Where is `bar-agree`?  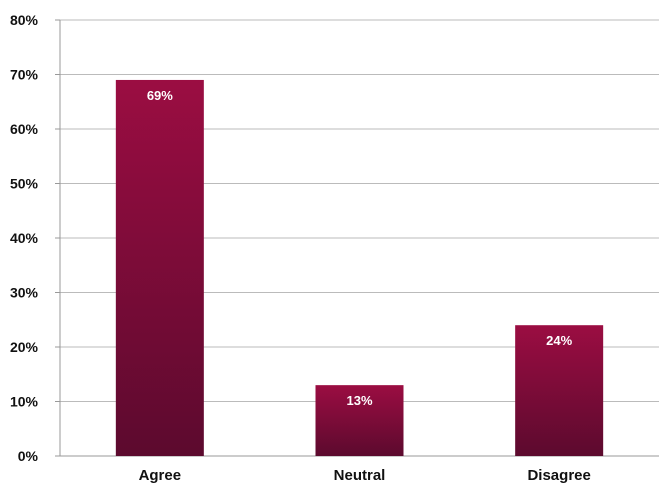 bar-agree is located at coordinates (159, 267).